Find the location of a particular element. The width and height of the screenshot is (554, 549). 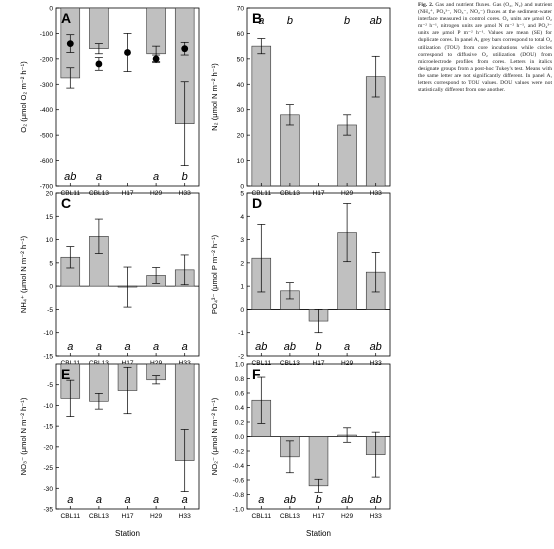

y-axis-label: NH₄⁺ (μmol N m⁻² h⁻¹) is located at coordinates (23, 274).